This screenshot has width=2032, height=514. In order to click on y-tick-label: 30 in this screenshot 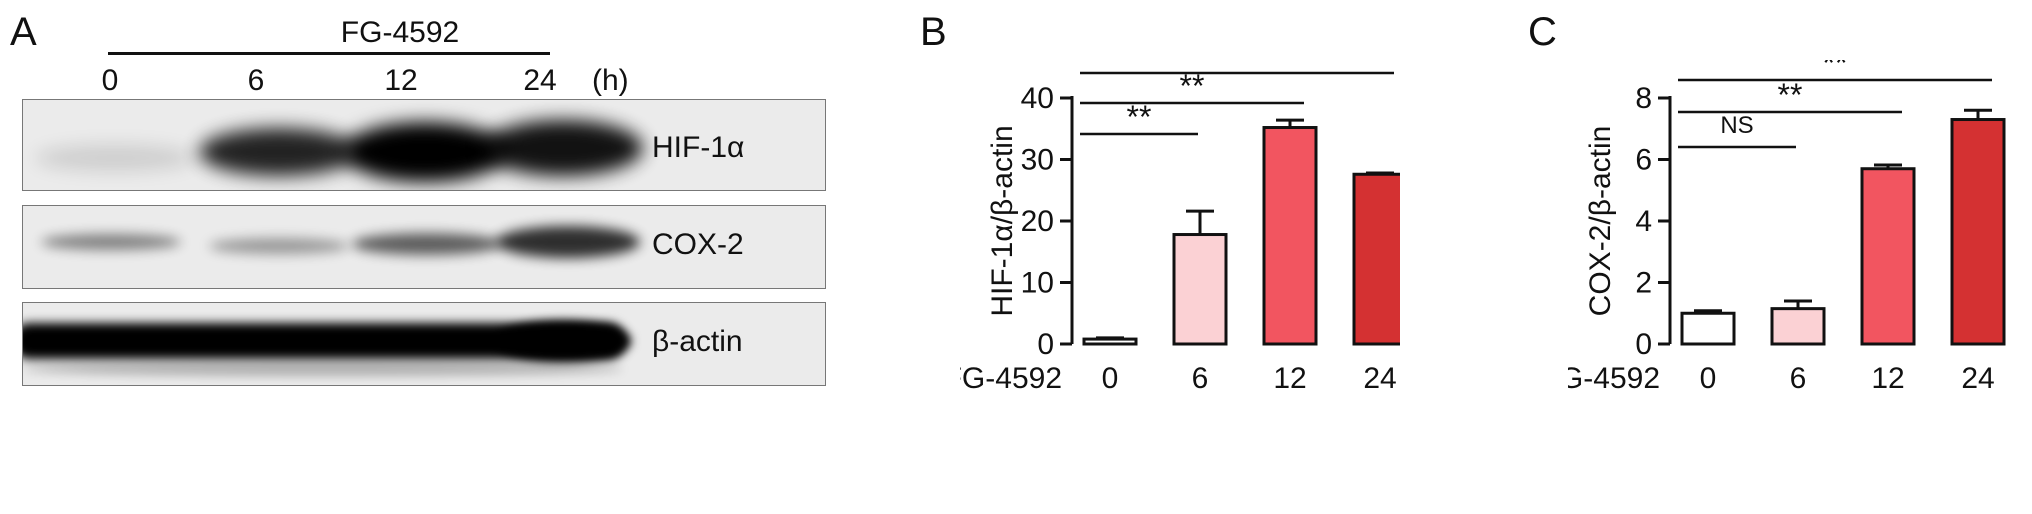, I will do `click(1037, 160)`.